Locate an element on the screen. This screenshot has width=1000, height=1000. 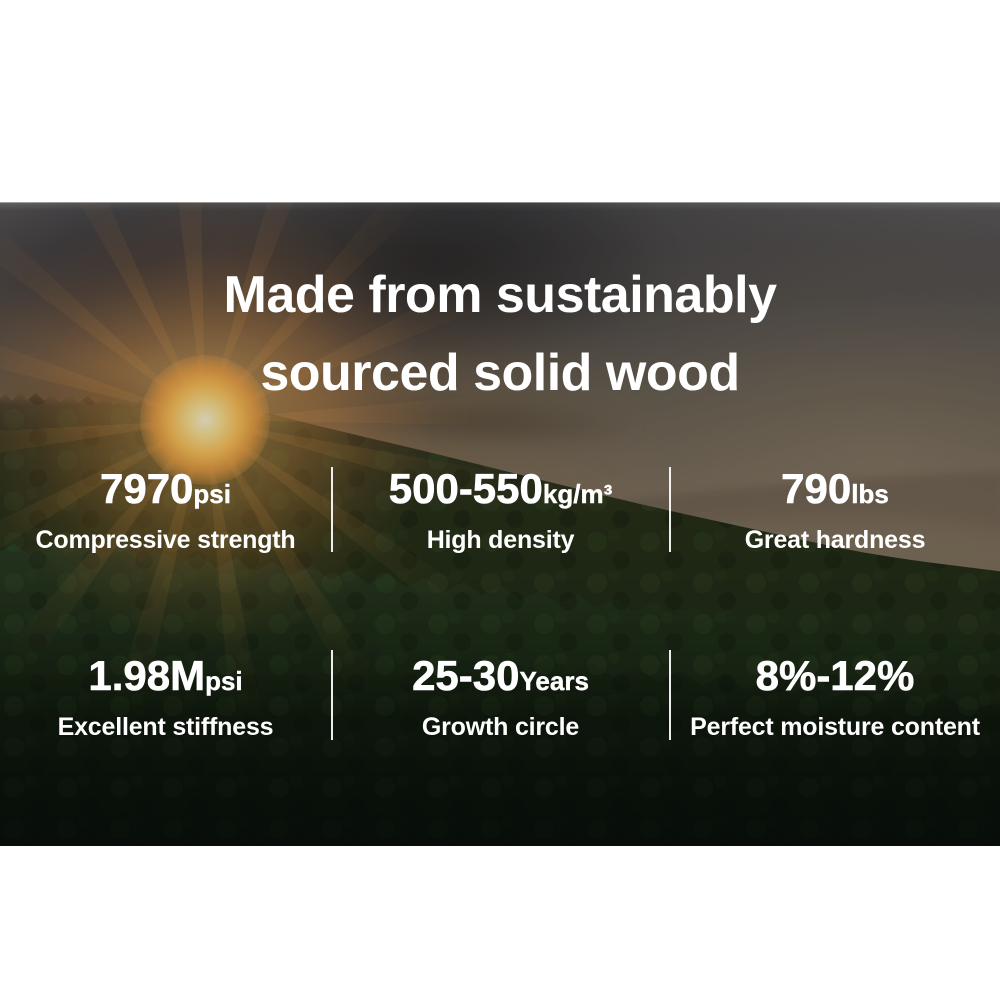
stat-high-density: 500-550kg/m³ High density is located at coordinates (500, 510).